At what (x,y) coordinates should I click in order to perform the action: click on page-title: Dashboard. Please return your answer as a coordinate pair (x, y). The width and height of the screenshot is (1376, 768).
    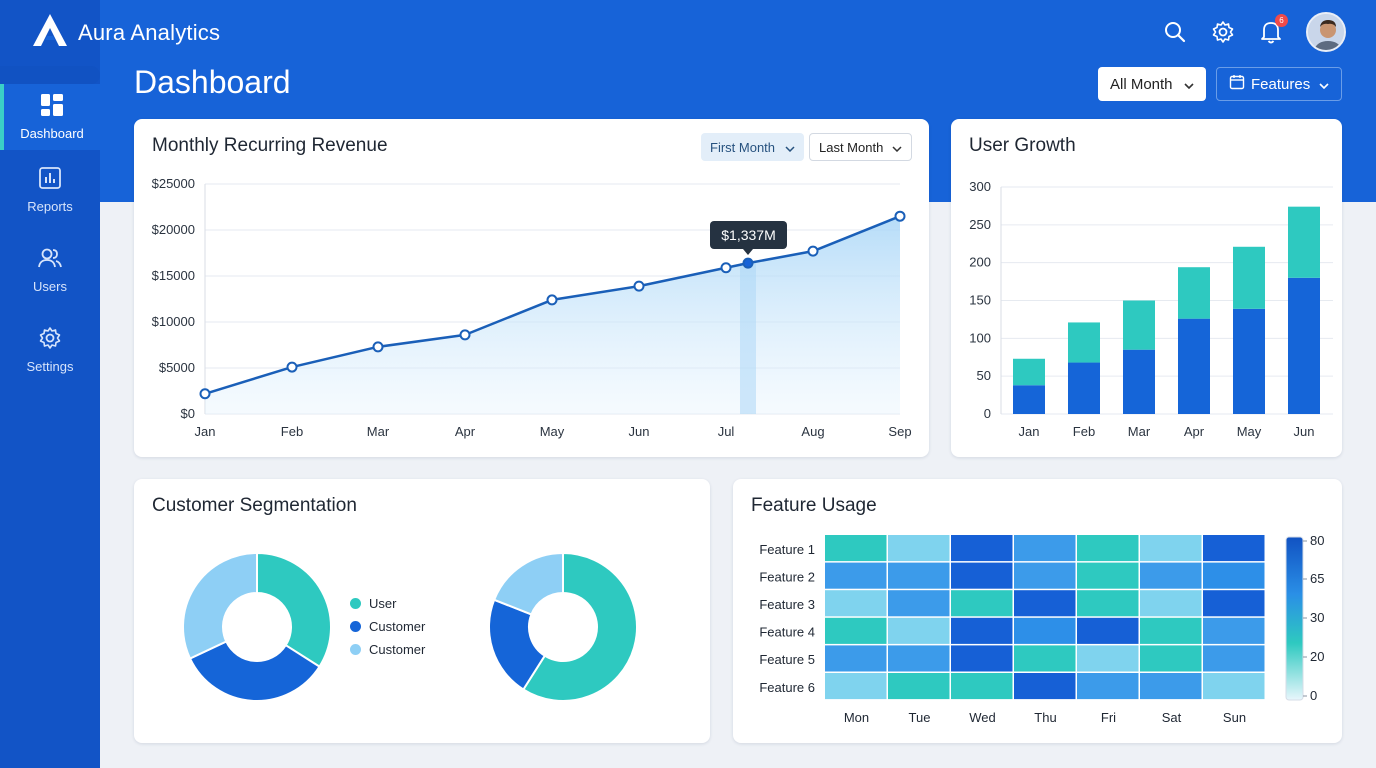
    Looking at the image, I should click on (212, 82).